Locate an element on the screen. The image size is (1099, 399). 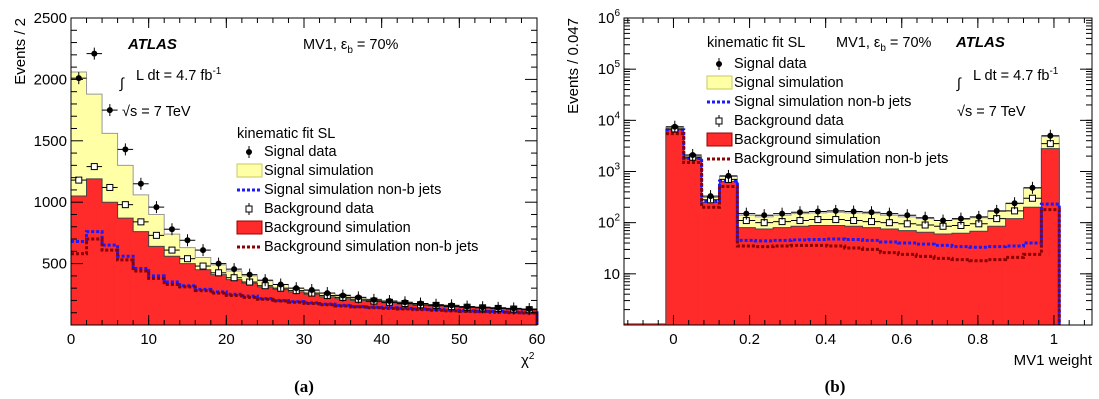
pa-atlas-label: ATLAS is located at coordinates (152, 44).